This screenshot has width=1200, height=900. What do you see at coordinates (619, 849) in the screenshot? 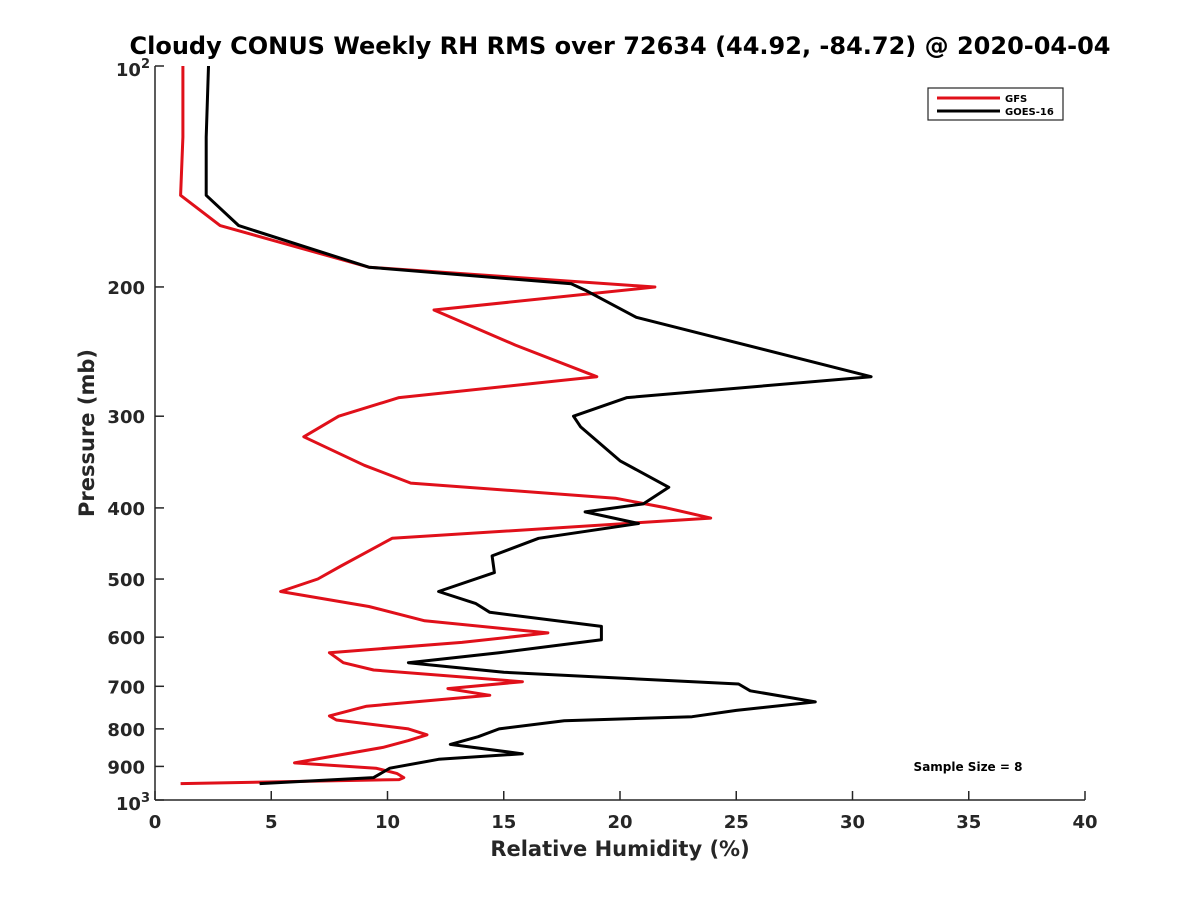
I see `x-axis-label: Relative Humidity (%)` at bounding box center [619, 849].